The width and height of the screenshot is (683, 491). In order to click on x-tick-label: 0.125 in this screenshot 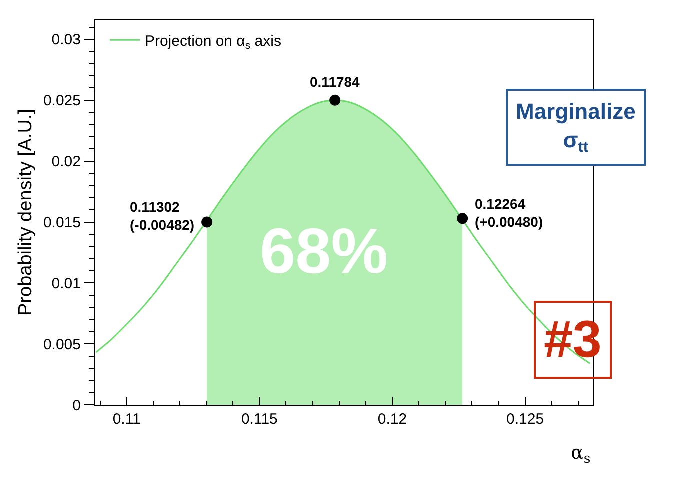, I will do `click(525, 419)`.